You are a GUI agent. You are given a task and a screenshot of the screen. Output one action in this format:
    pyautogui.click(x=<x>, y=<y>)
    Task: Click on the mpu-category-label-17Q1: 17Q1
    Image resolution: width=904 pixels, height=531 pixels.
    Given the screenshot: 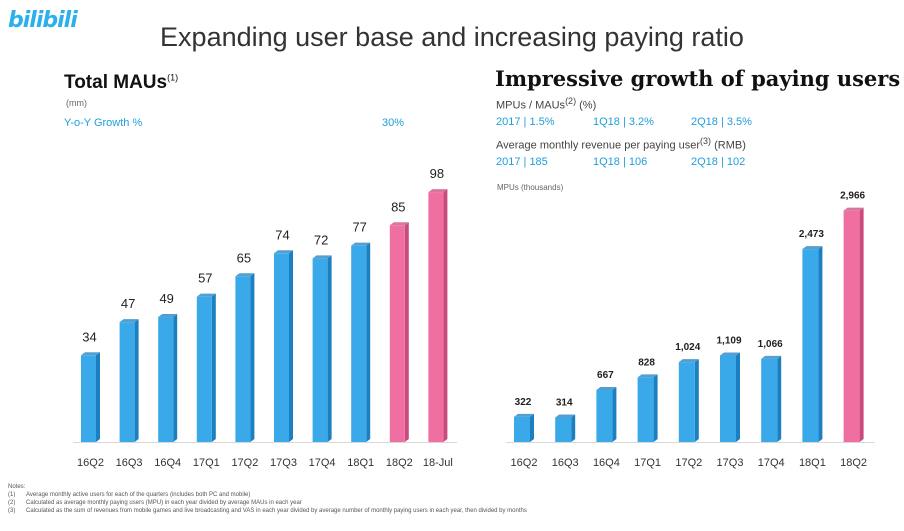 What is the action you would take?
    pyautogui.click(x=647, y=463)
    